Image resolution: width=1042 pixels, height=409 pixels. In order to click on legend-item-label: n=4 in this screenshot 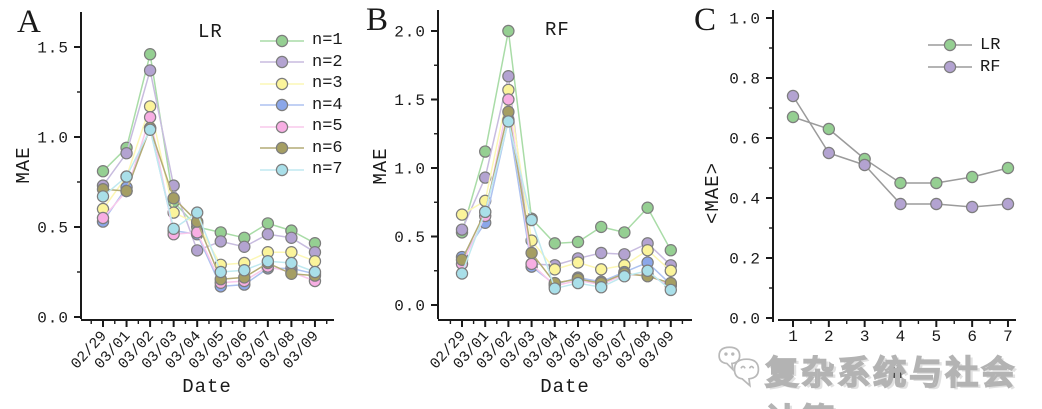, I will do `click(327, 105)`.